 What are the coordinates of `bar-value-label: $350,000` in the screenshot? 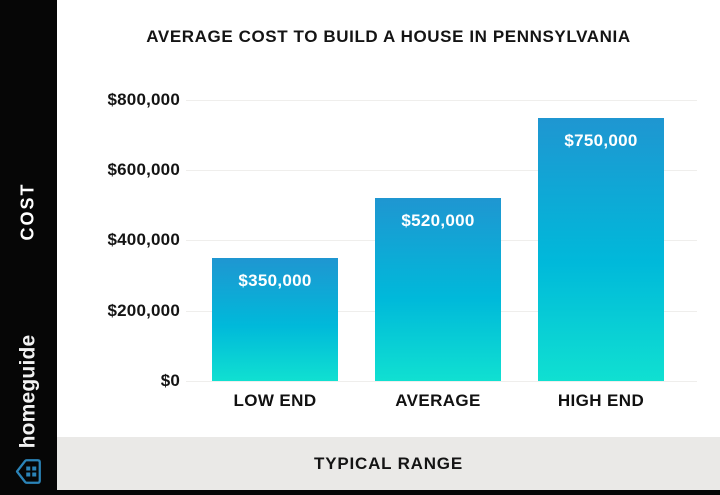 It's located at (275, 280).